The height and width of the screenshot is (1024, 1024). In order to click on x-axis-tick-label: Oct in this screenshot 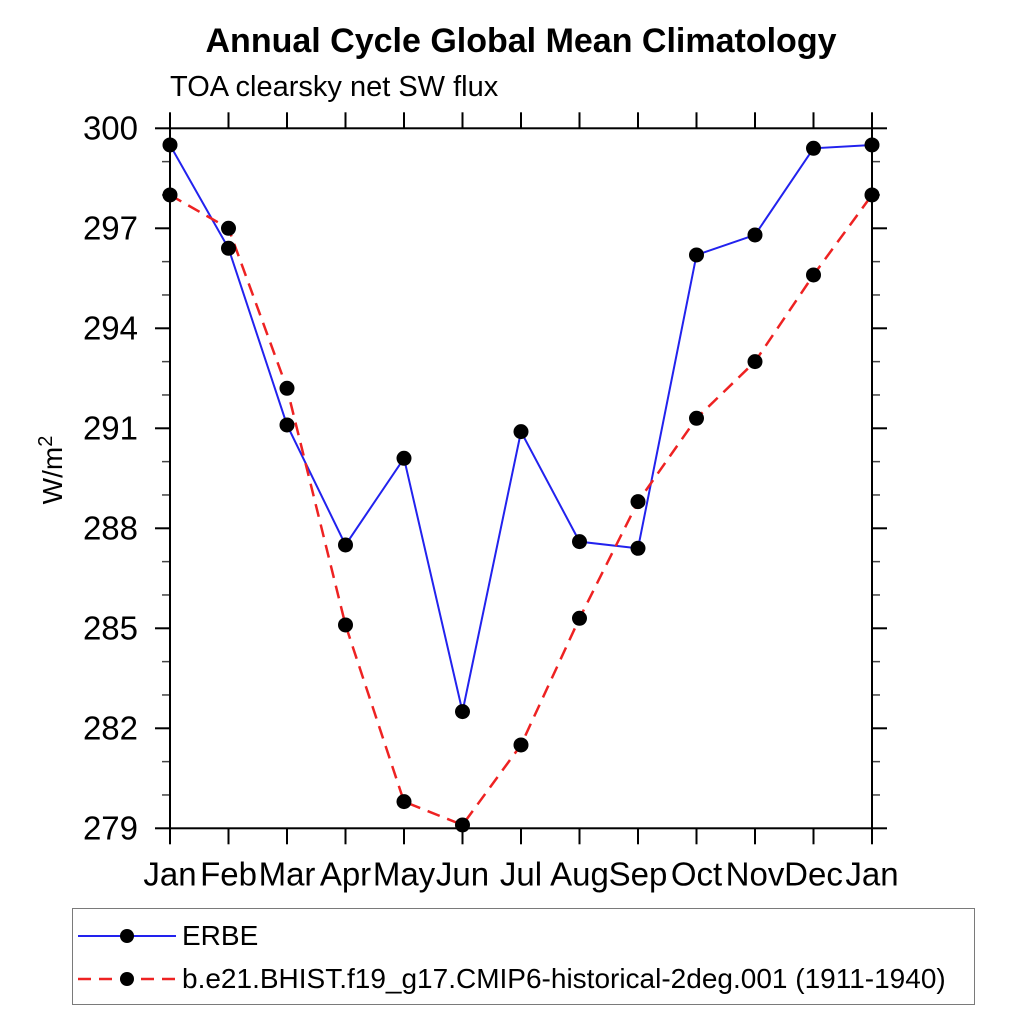, I will do `click(696, 873)`.